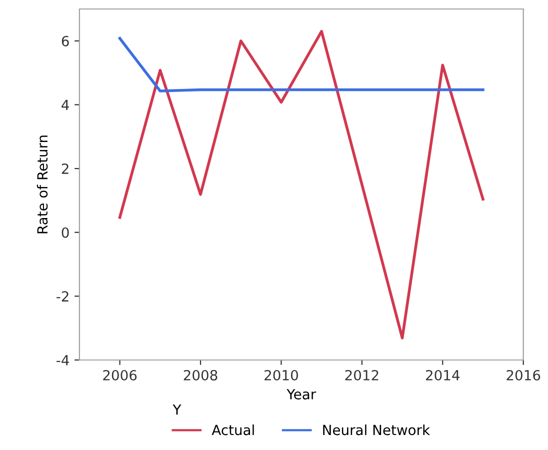 This screenshot has width=548, height=450. Describe the element at coordinates (281, 375) in the screenshot. I see `x-tick-label: 2010` at that location.